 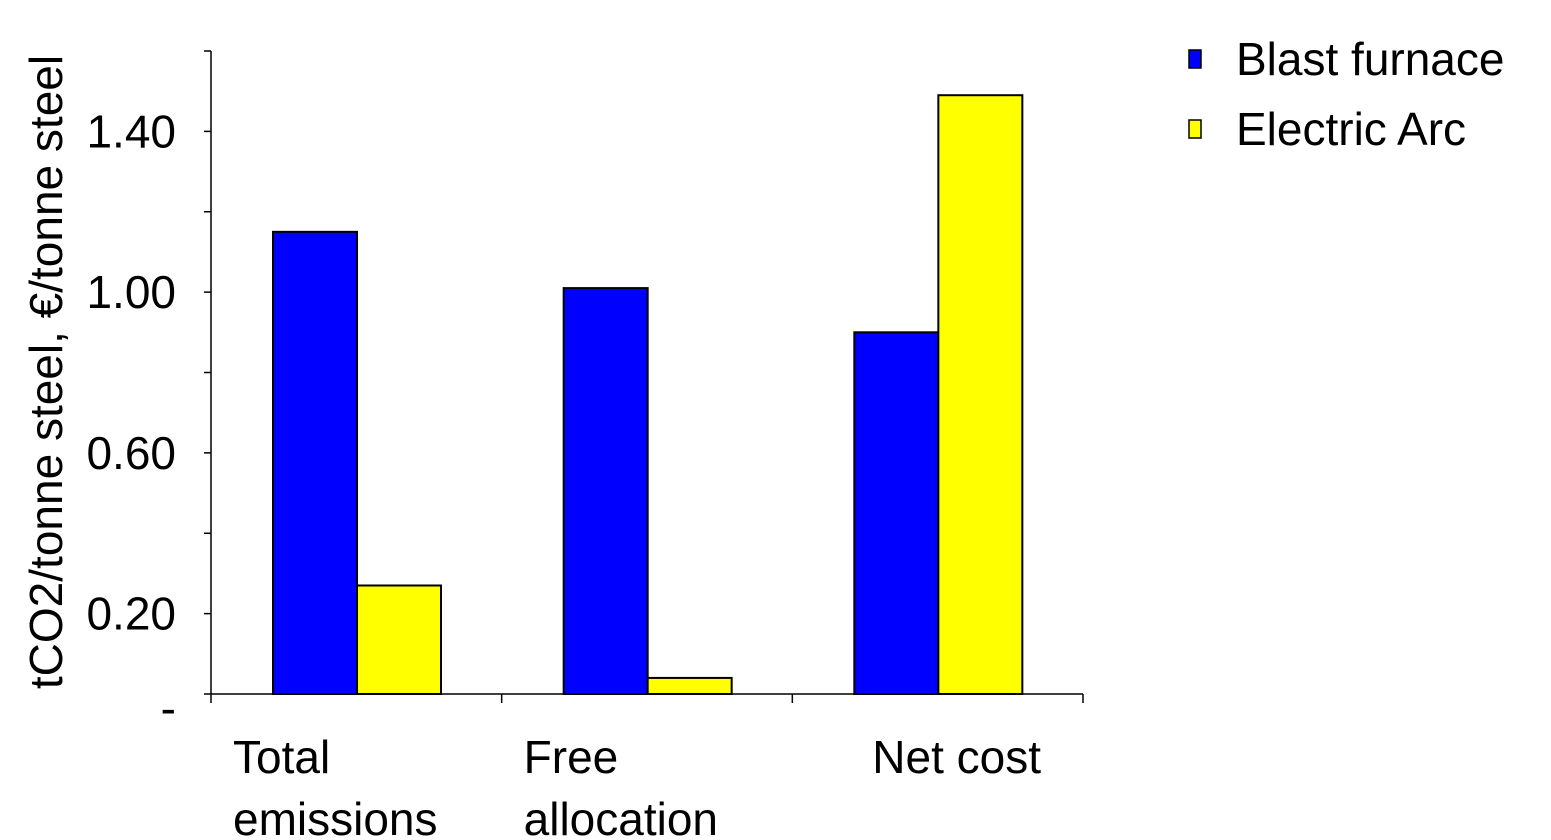 What do you see at coordinates (637, 785) in the screenshot?
I see `category-labels-group: Total emissions Free allocation Net cost` at bounding box center [637, 785].